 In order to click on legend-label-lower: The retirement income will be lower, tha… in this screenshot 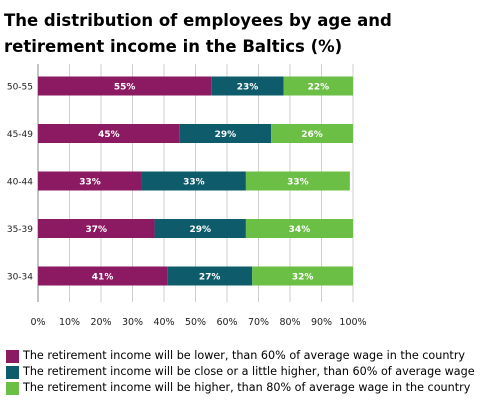, I will do `click(244, 355)`.